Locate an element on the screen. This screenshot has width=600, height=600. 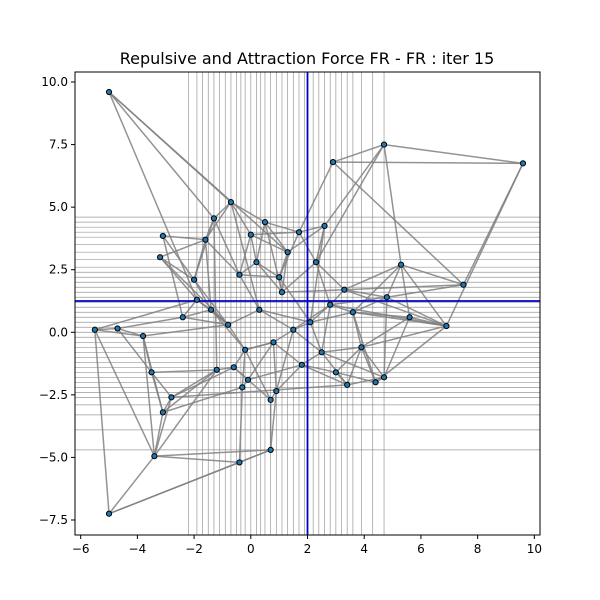
x-tick-label: 6 is located at coordinates (421, 549).